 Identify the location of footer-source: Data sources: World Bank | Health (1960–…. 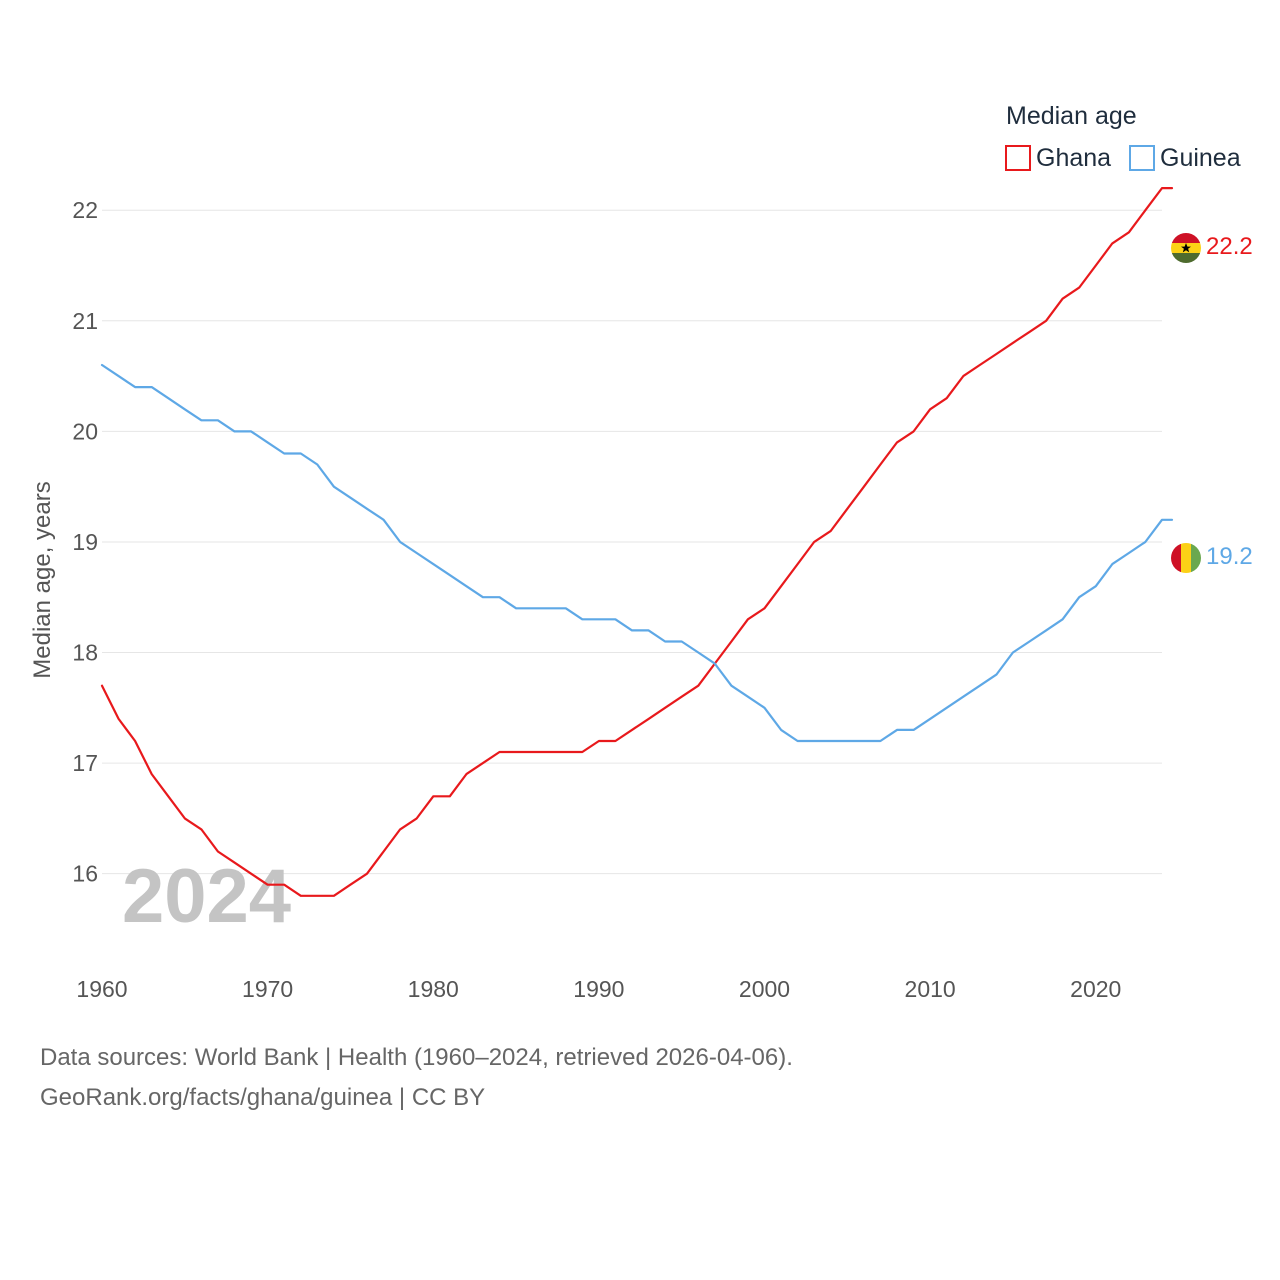
(416, 1057).